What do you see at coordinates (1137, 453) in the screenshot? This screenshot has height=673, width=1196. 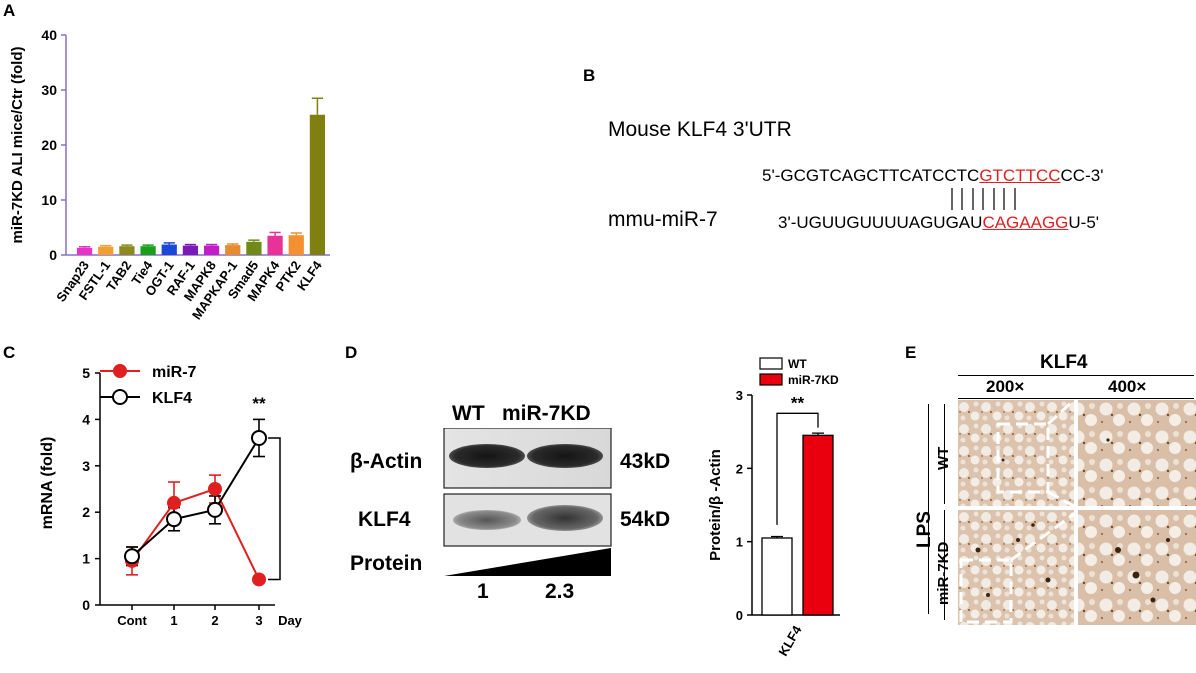 I see `histology-wt-400x` at bounding box center [1137, 453].